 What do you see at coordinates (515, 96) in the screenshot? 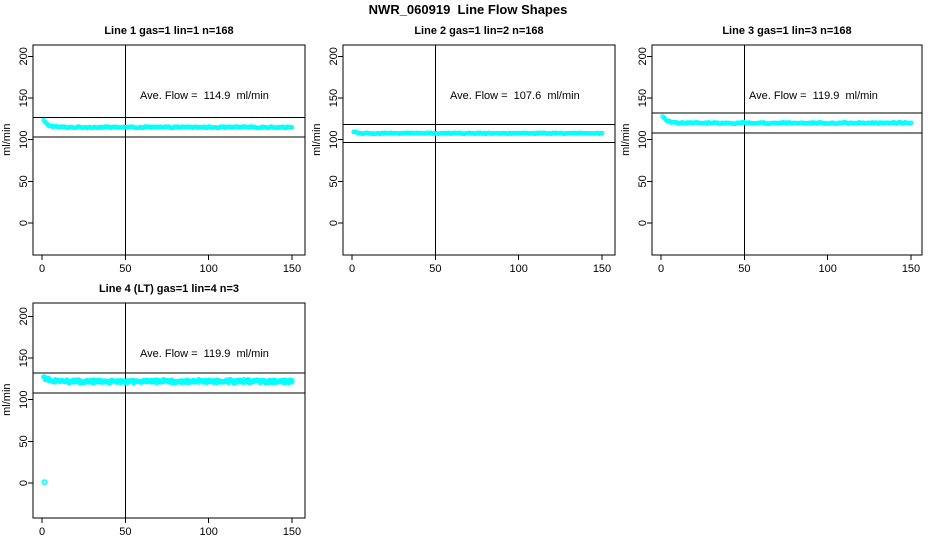
I see `ave-flow-annotation: Ave. Flow = 107.6 ml/min` at bounding box center [515, 96].